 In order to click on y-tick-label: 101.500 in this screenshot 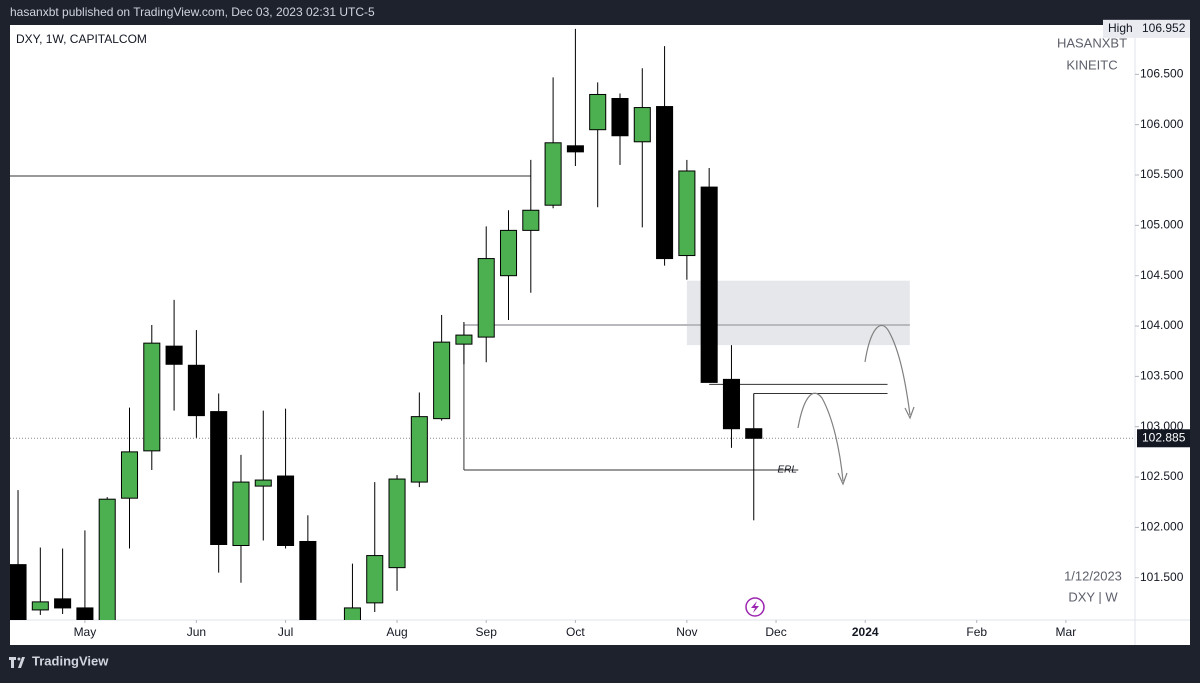, I will do `click(1162, 577)`.